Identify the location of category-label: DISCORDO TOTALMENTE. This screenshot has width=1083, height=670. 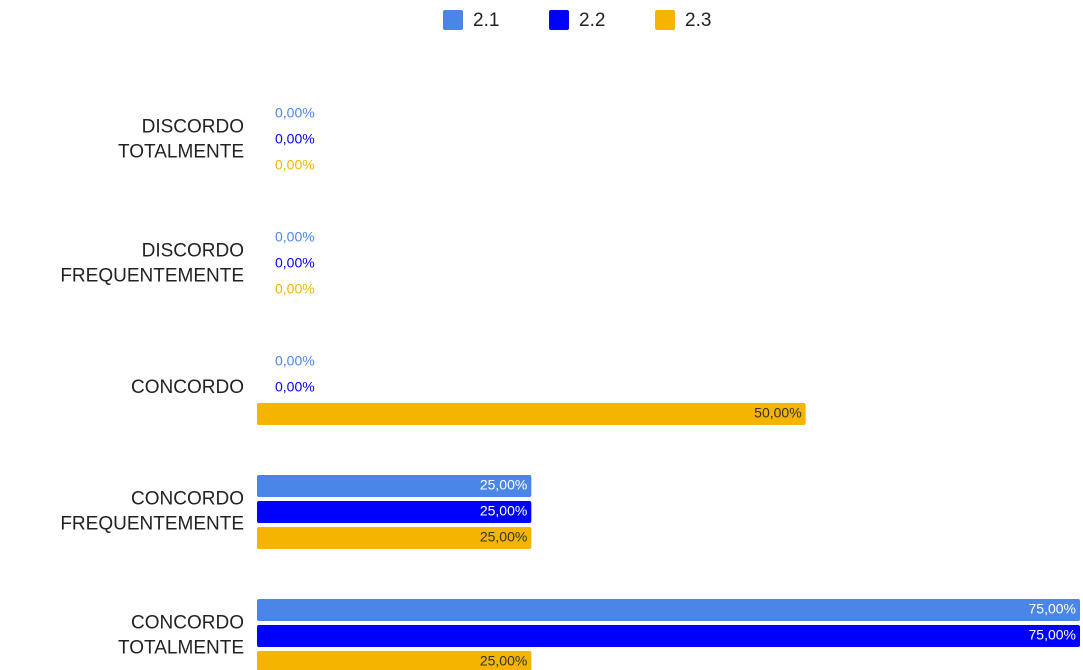
(181, 140).